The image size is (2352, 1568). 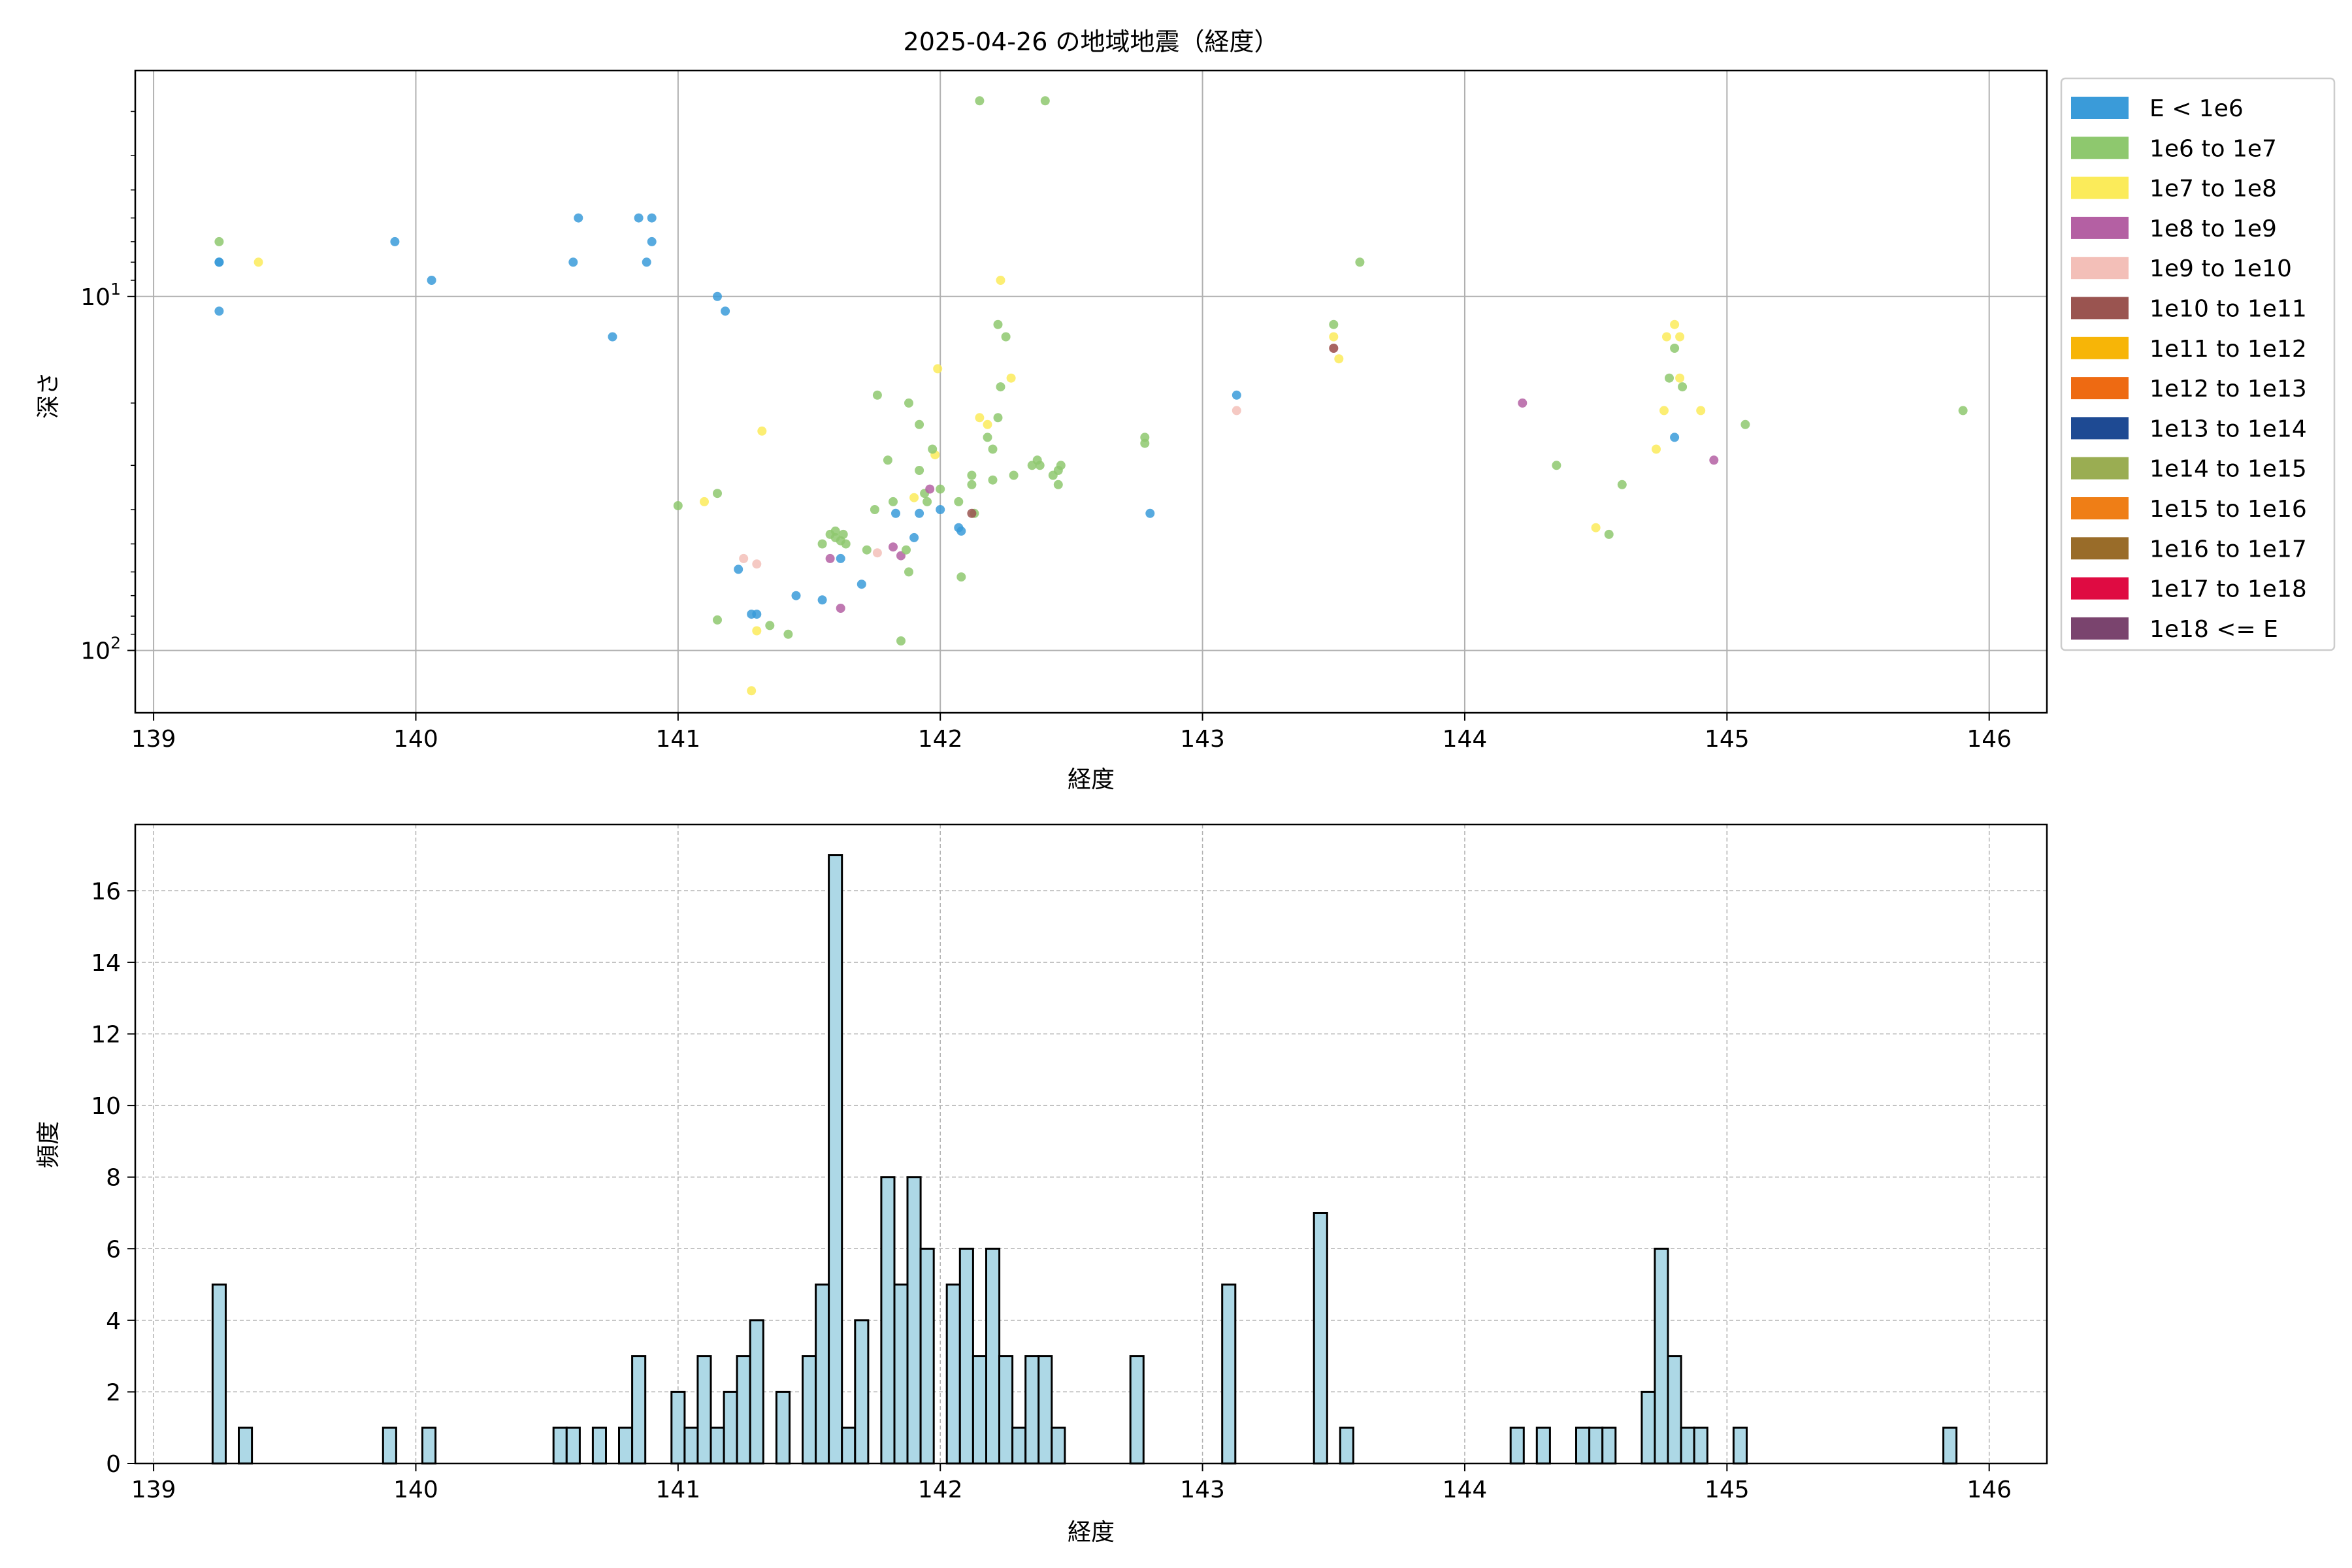 I want to click on scatter-x-tick-label: 141, so click(x=677, y=739).